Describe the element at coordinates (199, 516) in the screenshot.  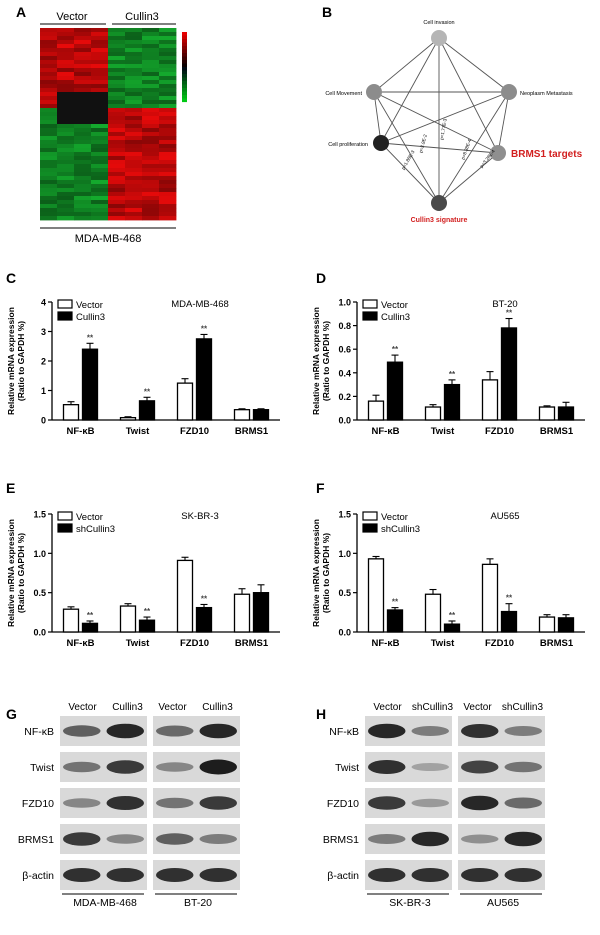
I see `chart-title: SK-BR-3` at that location.